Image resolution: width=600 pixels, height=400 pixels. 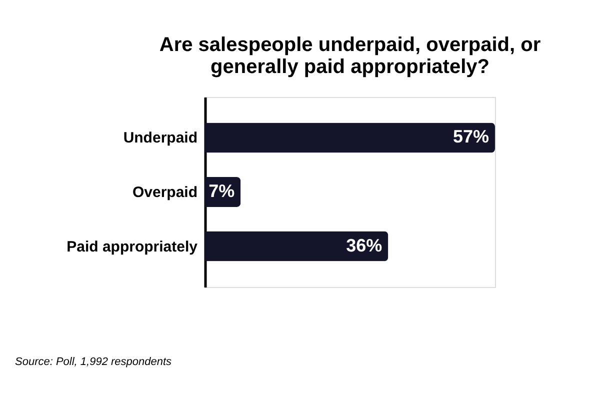 What do you see at coordinates (93, 362) in the screenshot?
I see `source-note: Source: Poll, 1,992 respondents` at bounding box center [93, 362].